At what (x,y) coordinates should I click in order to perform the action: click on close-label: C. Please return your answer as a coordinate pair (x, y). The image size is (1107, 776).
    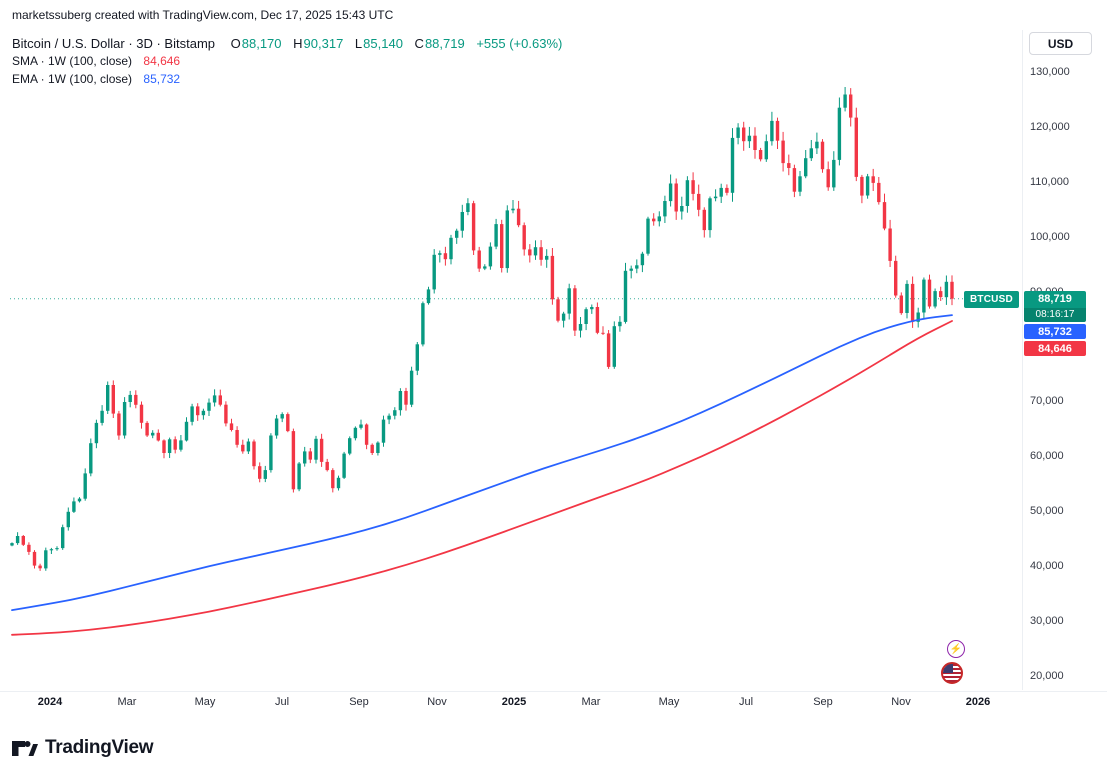
    Looking at the image, I should click on (419, 43).